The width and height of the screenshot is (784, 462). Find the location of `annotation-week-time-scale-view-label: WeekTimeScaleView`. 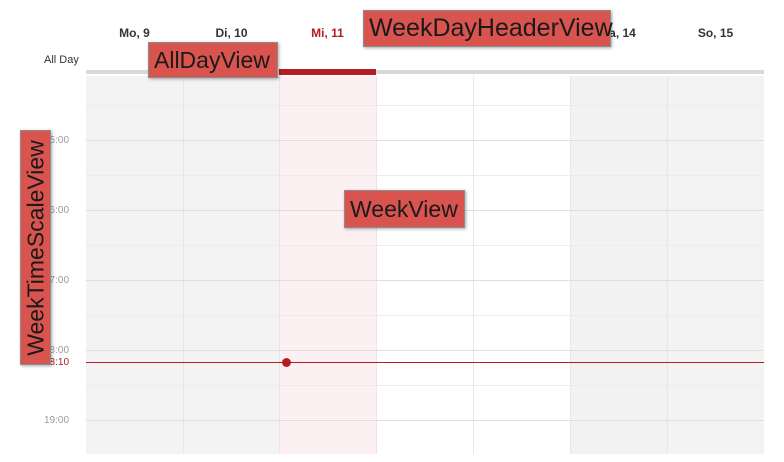

annotation-week-time-scale-view-label: WeekTimeScaleView is located at coordinates (35, 247).